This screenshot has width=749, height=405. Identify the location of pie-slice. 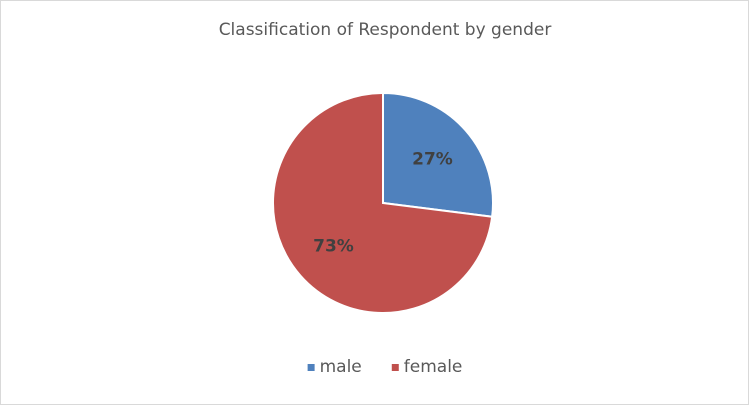
(438, 154).